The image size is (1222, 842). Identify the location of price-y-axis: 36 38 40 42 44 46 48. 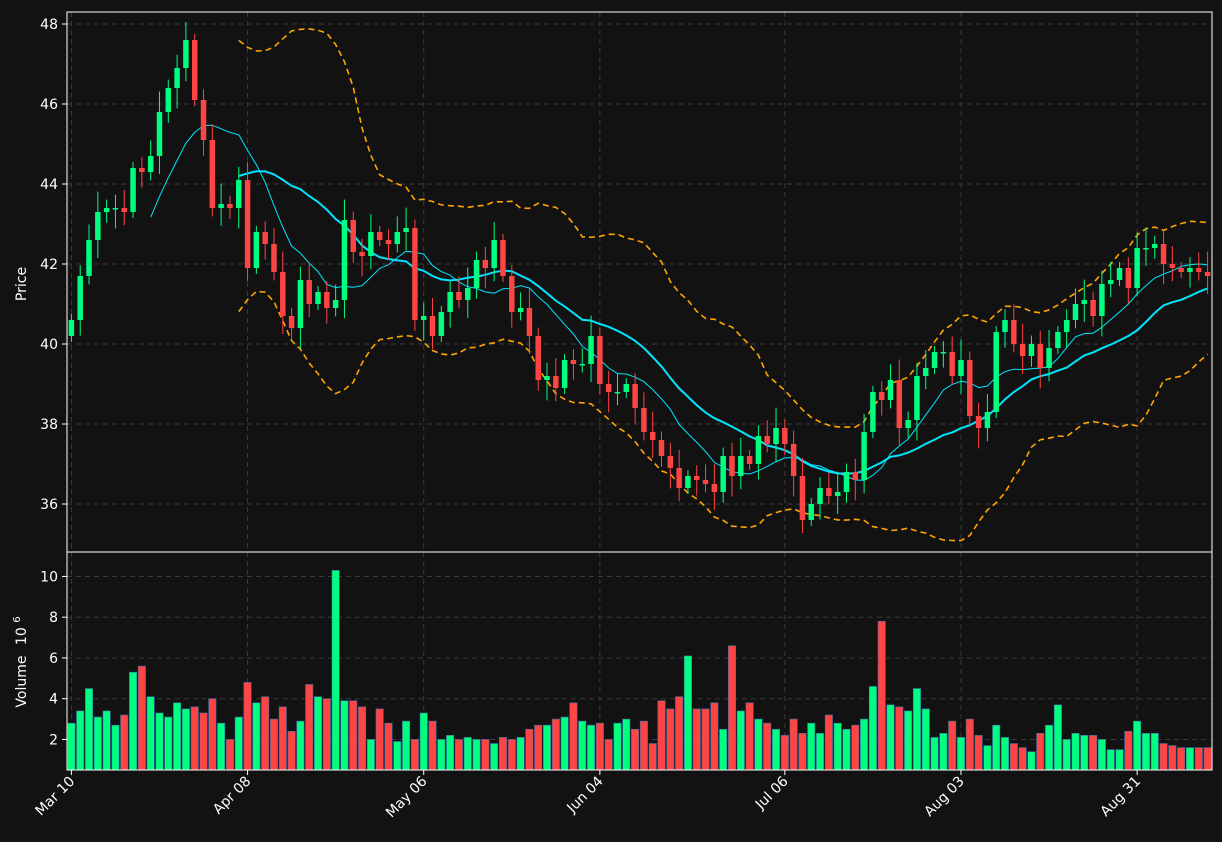
(53, 265).